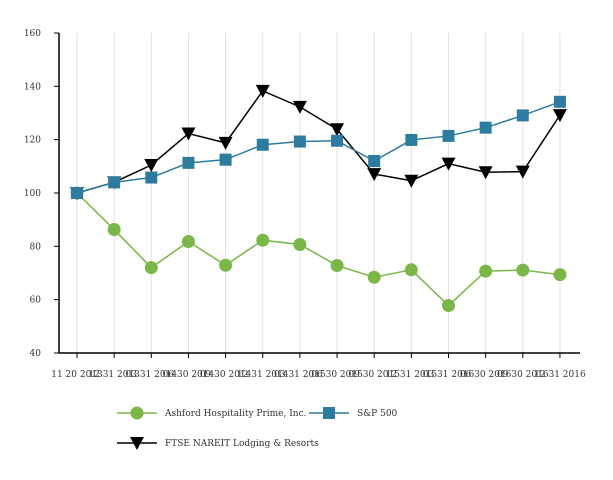  What do you see at coordinates (353, 413) in the screenshot?
I see `legend-item-sp500: S&P 500` at bounding box center [353, 413].